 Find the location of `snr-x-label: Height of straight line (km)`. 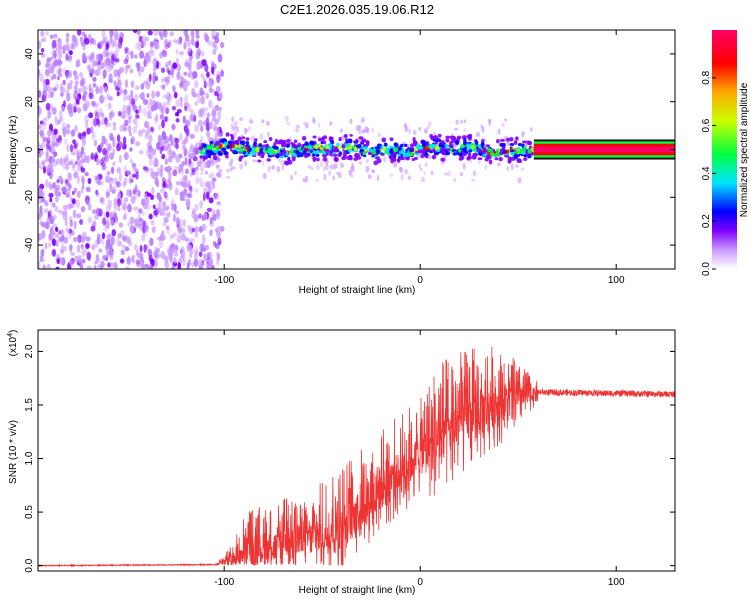

snr-x-label: Height of straight line (km) is located at coordinates (357, 590).